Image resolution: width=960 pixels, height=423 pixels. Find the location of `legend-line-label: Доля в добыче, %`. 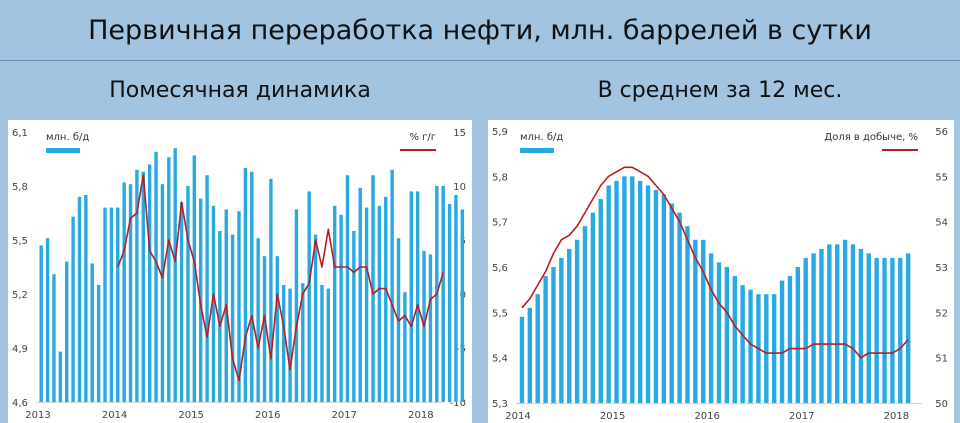

legend-line-label: Доля в добыче, % is located at coordinates (871, 137).